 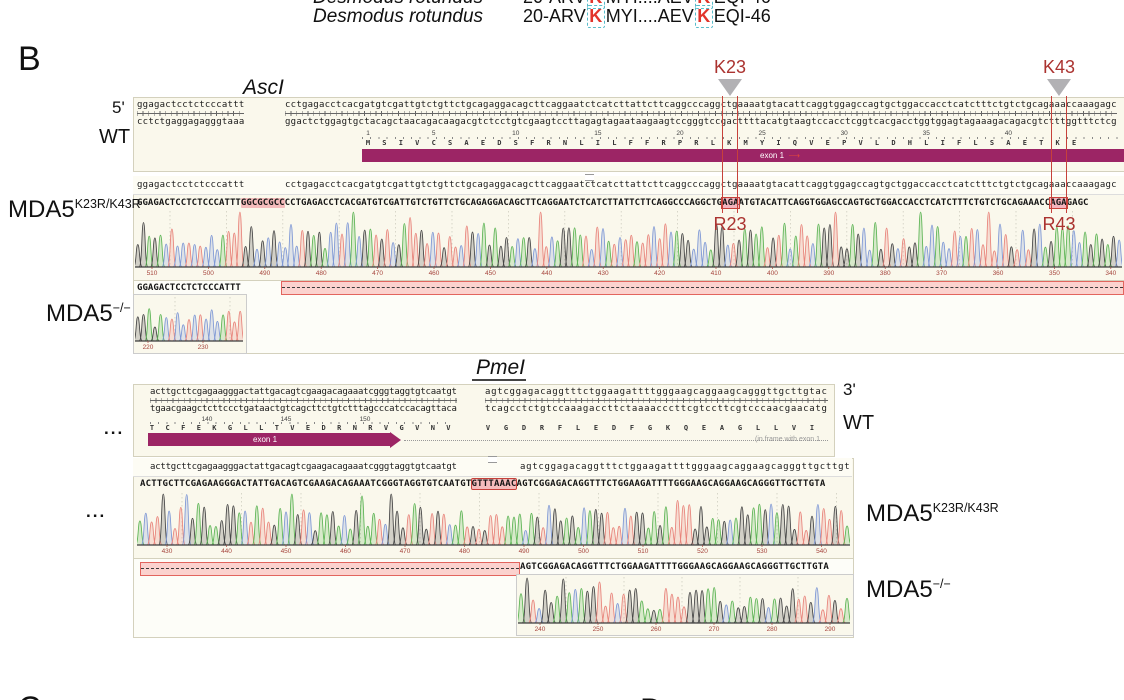 What do you see at coordinates (493, 524) in the screenshot?
I see `chromatogram-pmel-mut: 430 440 450 460 470 480 490 500 510 520 530 540` at bounding box center [493, 524].